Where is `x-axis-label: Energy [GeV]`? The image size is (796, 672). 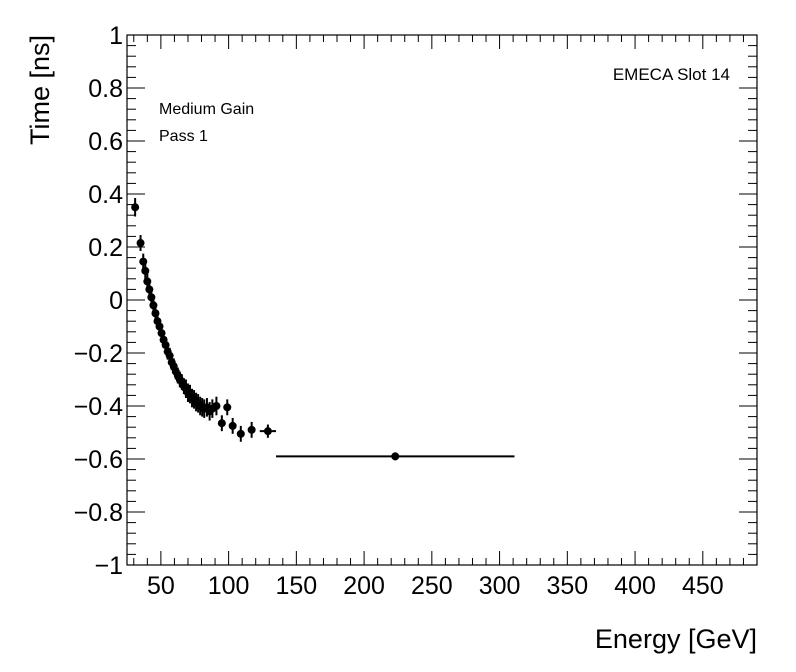 x-axis-label: Energy [GeV] is located at coordinates (676, 639).